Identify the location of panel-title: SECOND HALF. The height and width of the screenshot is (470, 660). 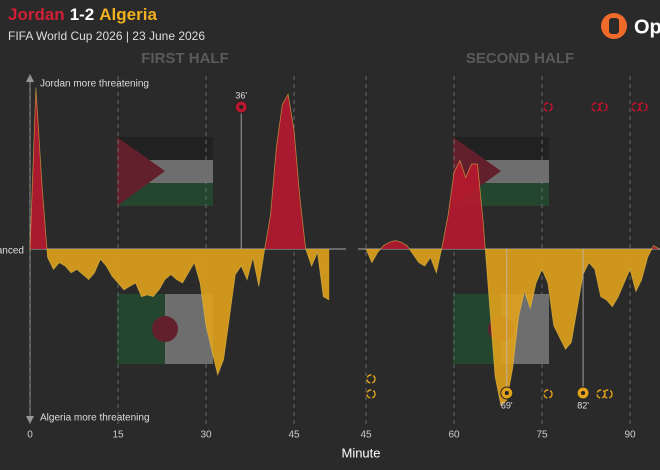
(520, 58).